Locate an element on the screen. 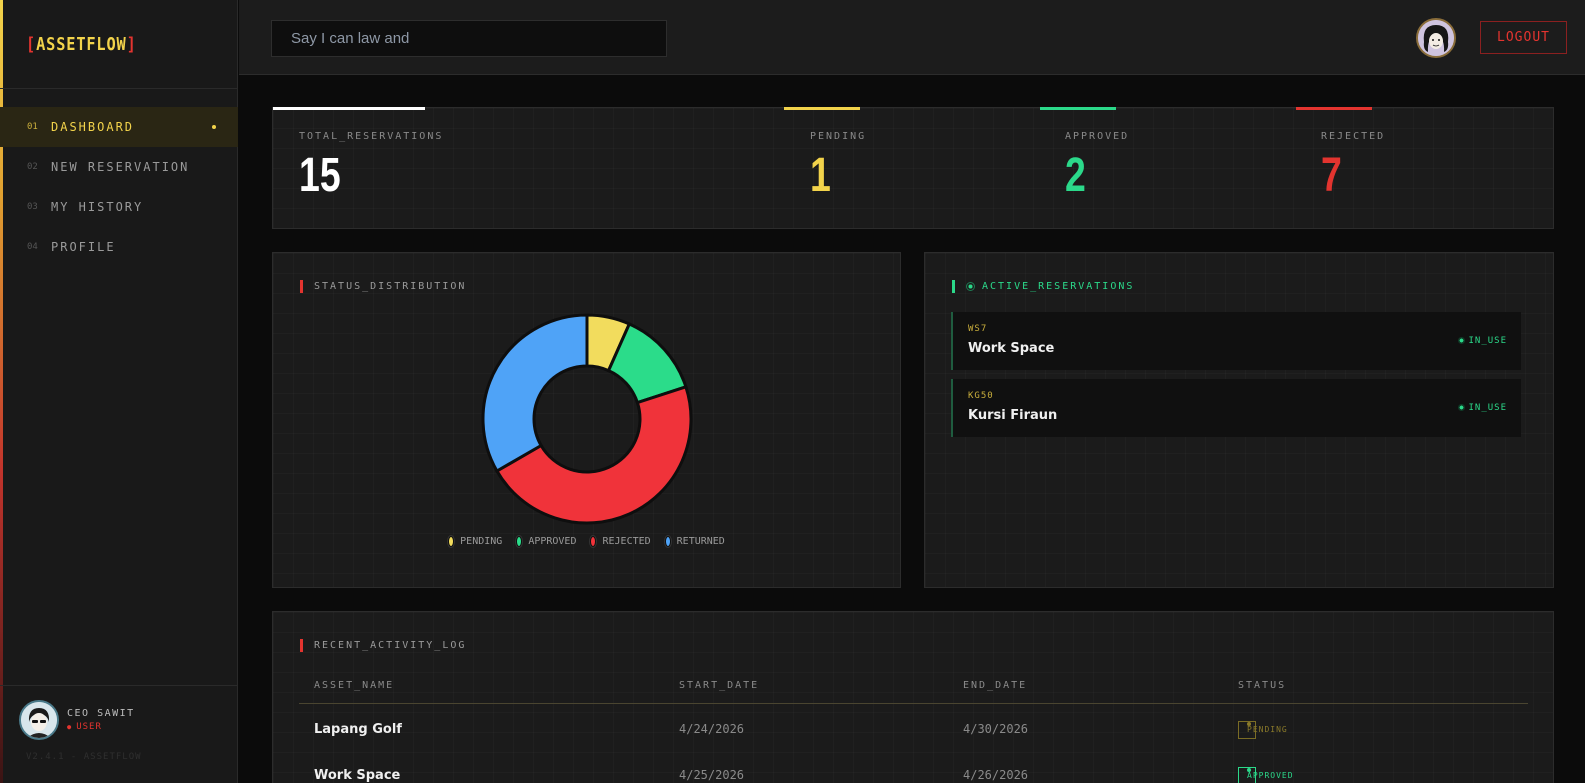  legend-label: REJECTED is located at coordinates (626, 541).